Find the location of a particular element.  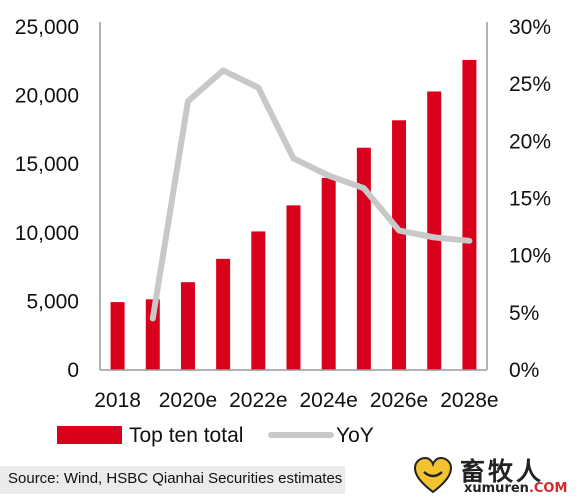

x-tick-label: 2024e is located at coordinates (328, 400).